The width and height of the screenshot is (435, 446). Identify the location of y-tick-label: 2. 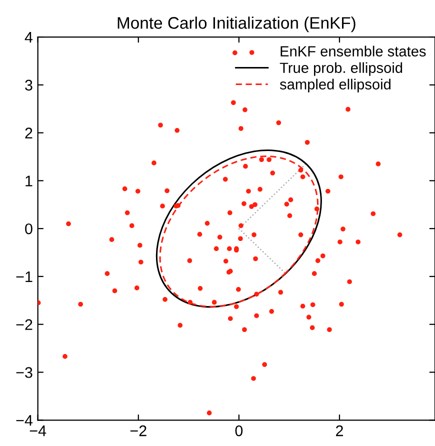
(28, 133).